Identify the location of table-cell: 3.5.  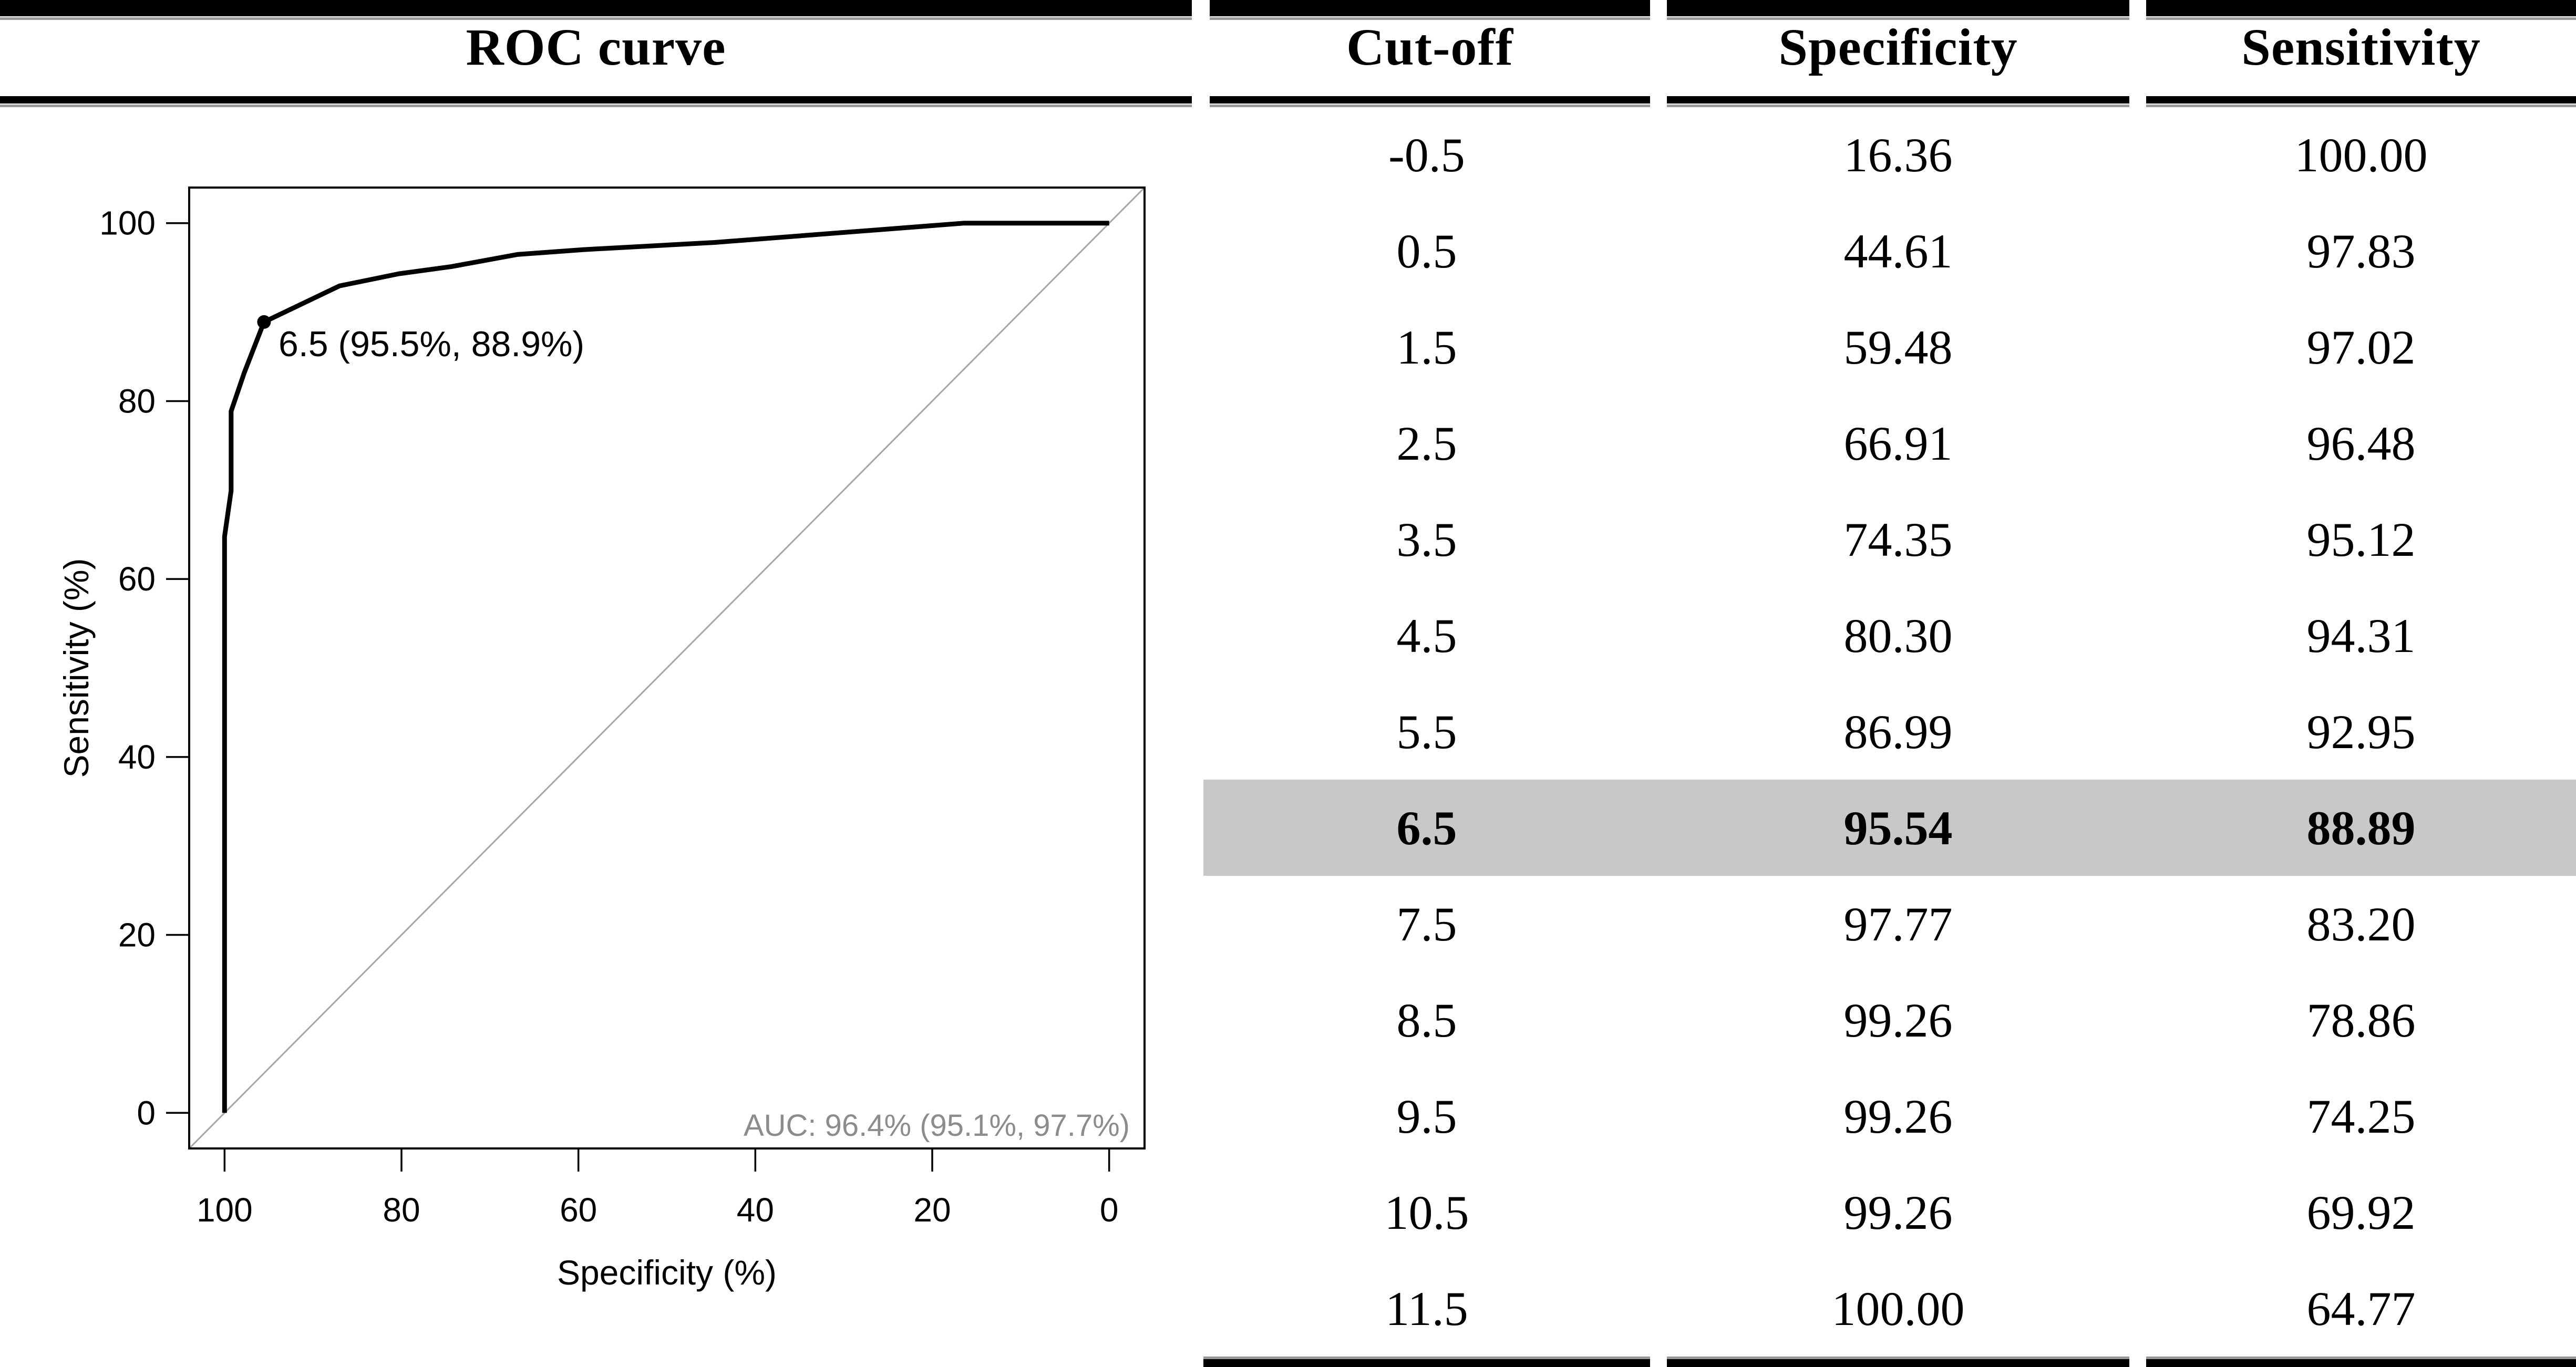
(1426, 540).